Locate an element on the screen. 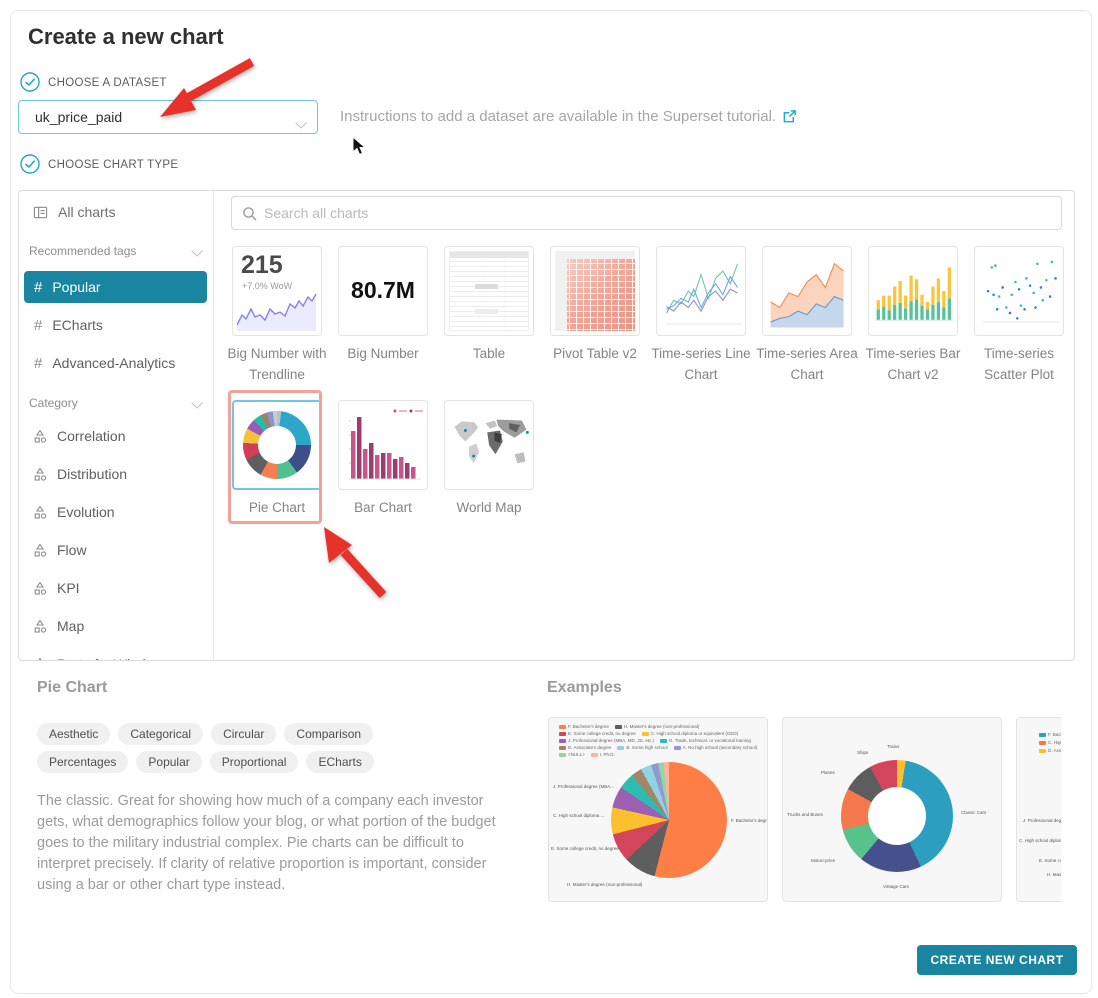  scatter-plot-preview is located at coordinates (1021, 291).